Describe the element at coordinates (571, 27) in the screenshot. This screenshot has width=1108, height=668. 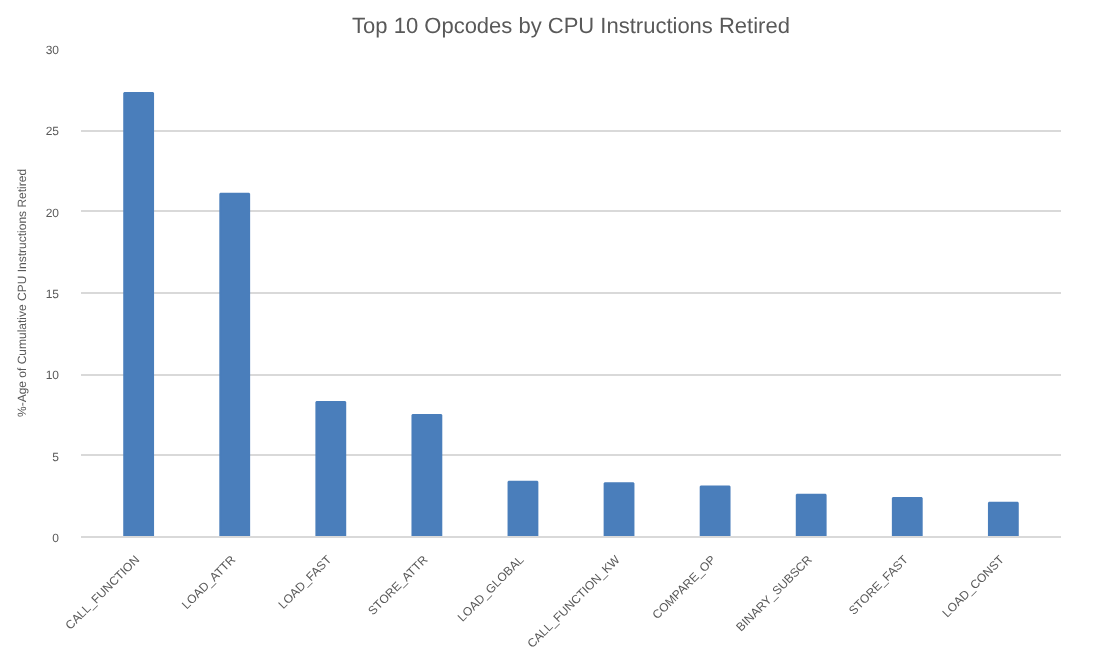
I see `chart-title: Top 10 Opcodes by CPU Instructions Retired` at that location.